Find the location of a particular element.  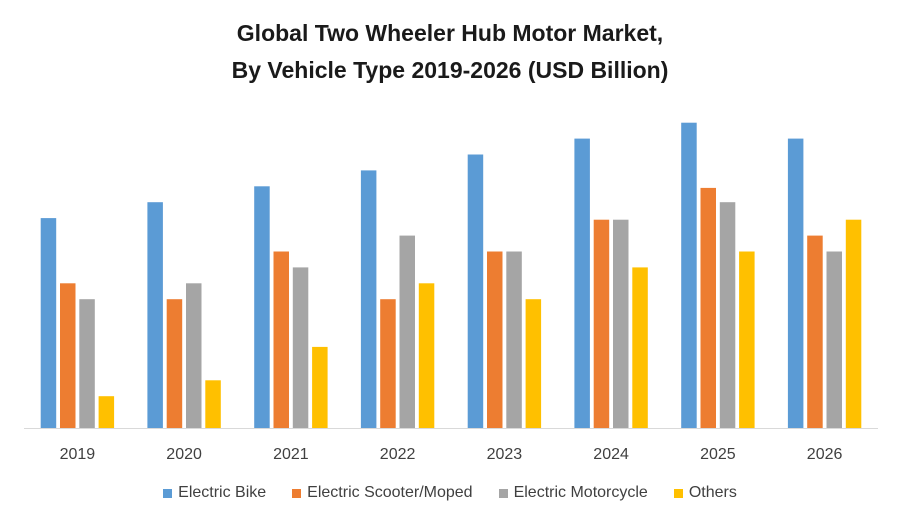

bar-electric-motorcycle-2020 is located at coordinates (194, 355).